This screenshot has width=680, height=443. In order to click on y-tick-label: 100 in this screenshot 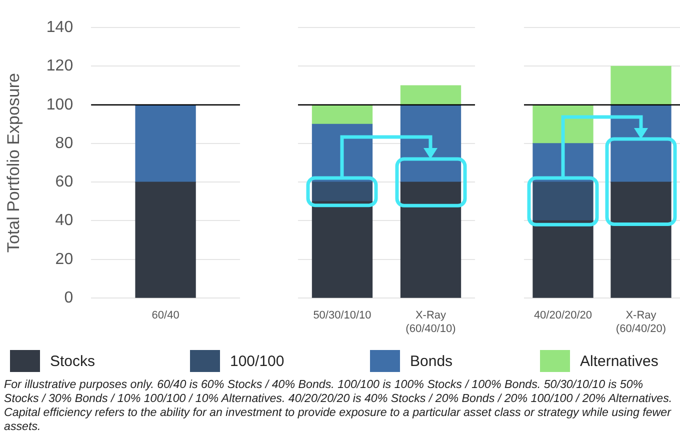, I will do `click(60, 105)`.